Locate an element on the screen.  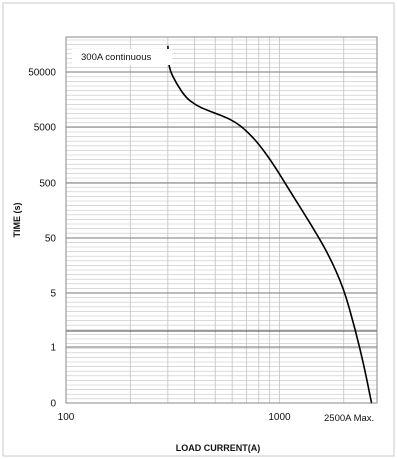
annotation-continuous: 300A continuous is located at coordinates (116, 57).